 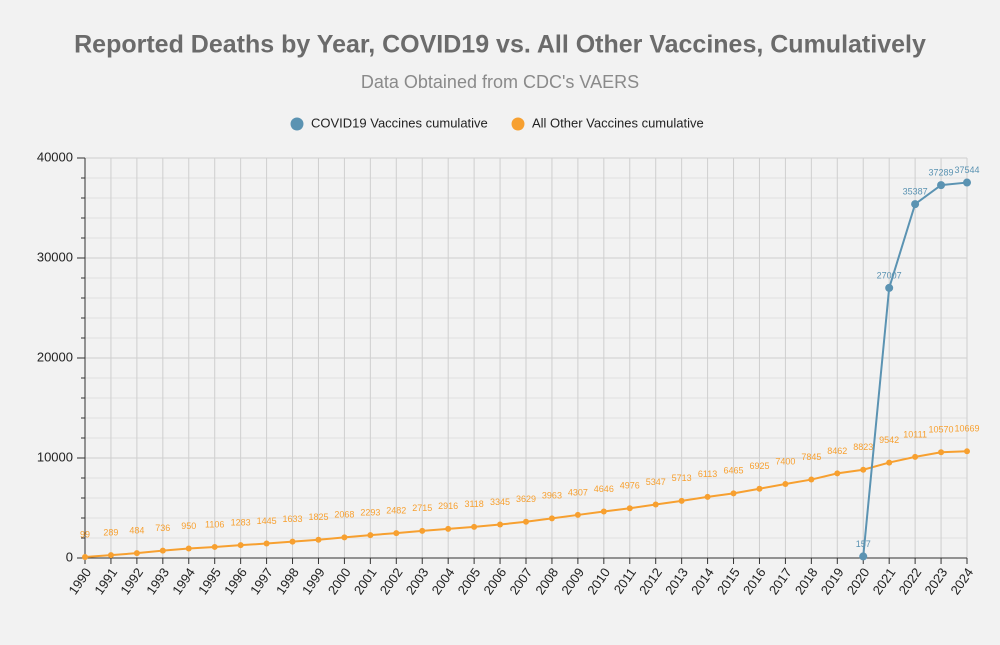 What do you see at coordinates (734, 471) in the screenshot?
I see `data-label: 6465` at bounding box center [734, 471].